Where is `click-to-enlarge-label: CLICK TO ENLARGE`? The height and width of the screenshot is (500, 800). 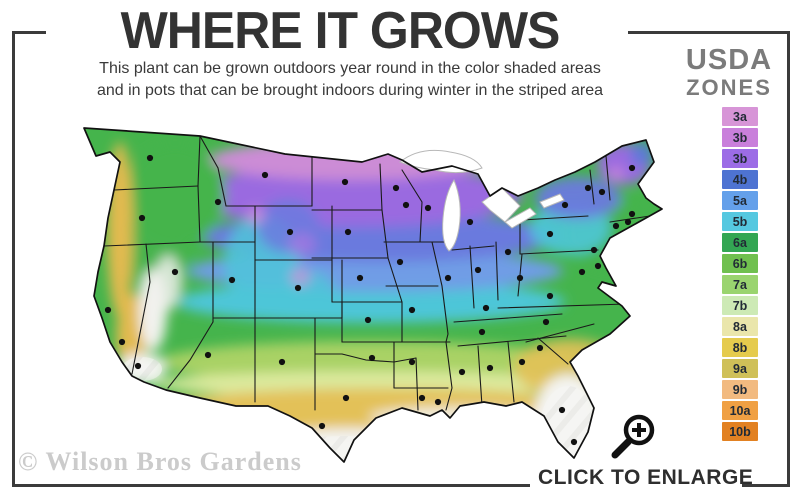
click-to-enlarge-label: CLICK TO ENLARGE is located at coordinates (646, 477).